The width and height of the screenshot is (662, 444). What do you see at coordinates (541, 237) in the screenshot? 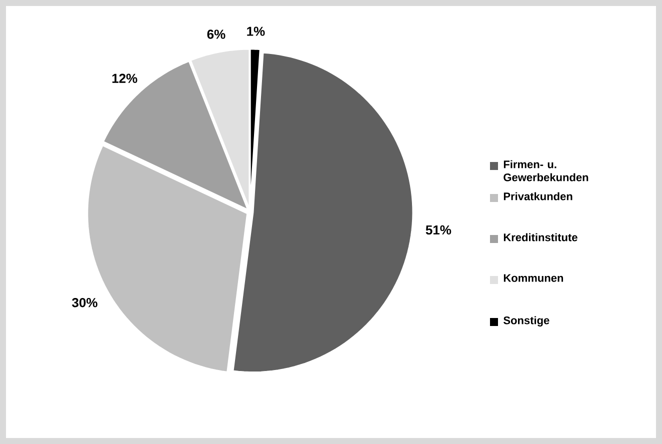
I see `legend-label: Kreditinstitute` at bounding box center [541, 237].